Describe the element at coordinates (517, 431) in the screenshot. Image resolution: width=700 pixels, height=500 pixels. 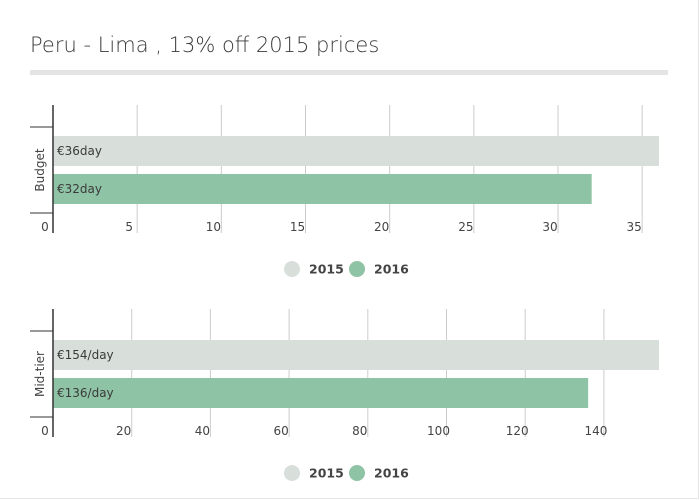
I see `x-tick-label: 120` at that location.